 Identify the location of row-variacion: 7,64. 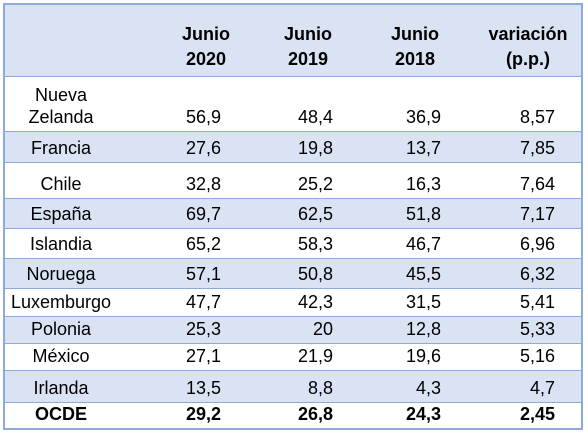
(537, 184).